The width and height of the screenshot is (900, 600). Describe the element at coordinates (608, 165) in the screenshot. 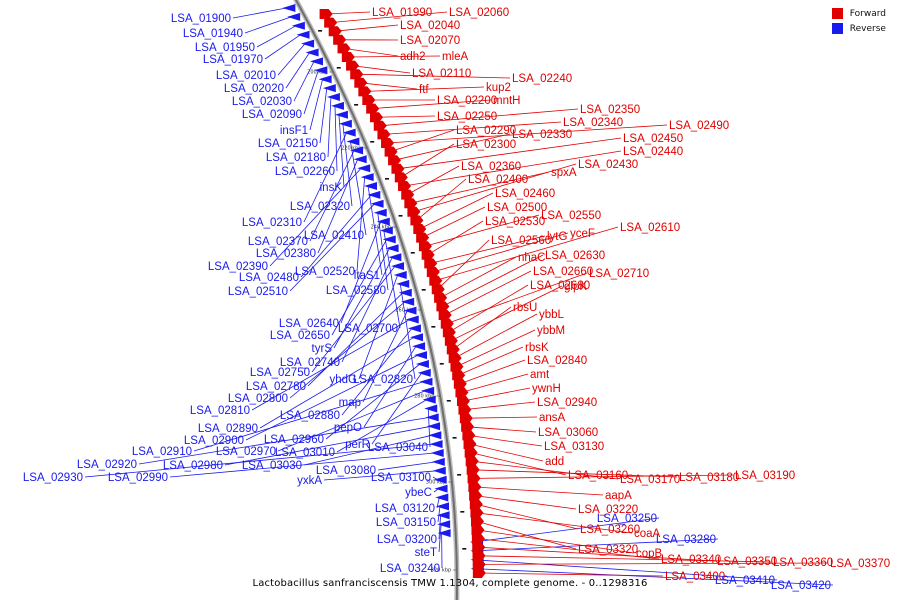

I see `forward-gene-label: LSA_02430` at that location.